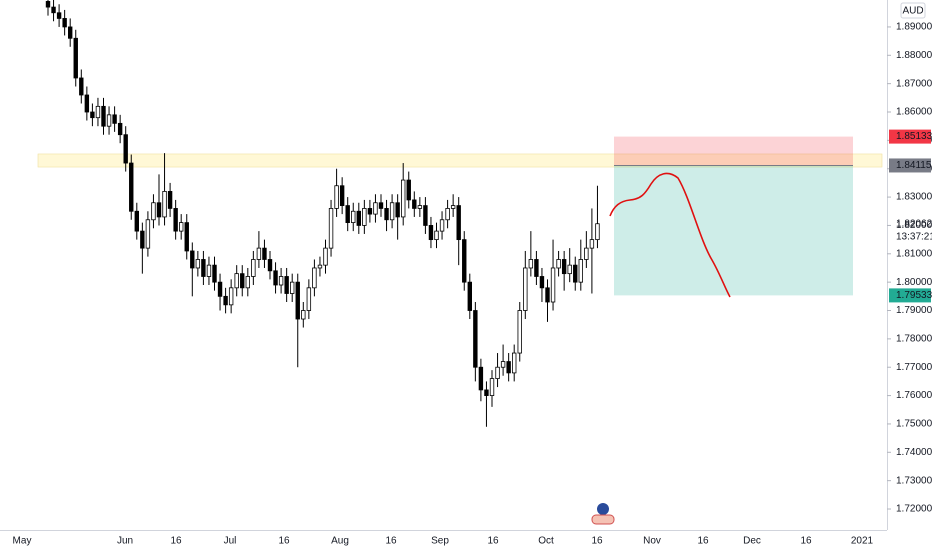 This screenshot has width=932, height=550. Describe the element at coordinates (914, 55) in the screenshot. I see `y-tick-label: 1.88000` at that location.